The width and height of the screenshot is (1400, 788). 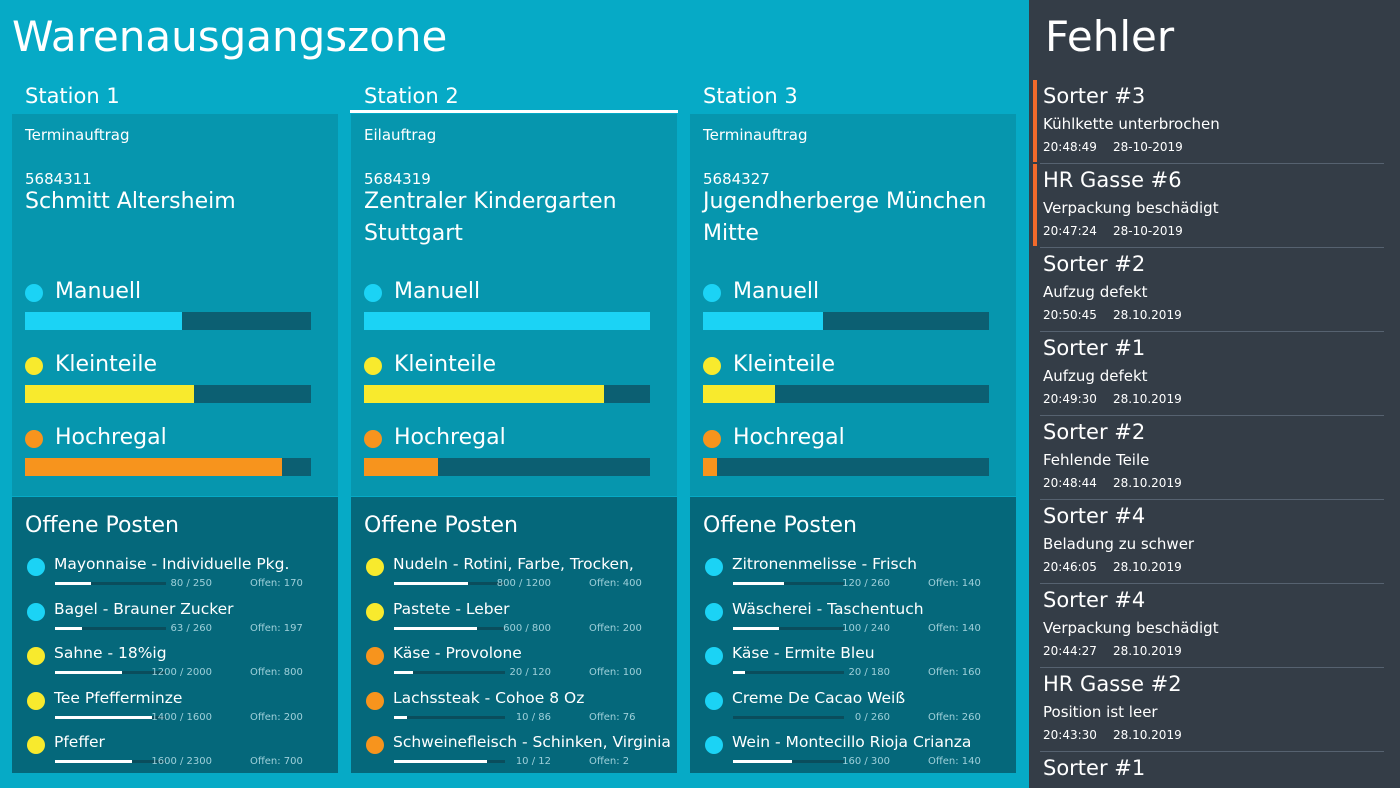 I want to click on zone-label: Hochregal, so click(x=450, y=437).